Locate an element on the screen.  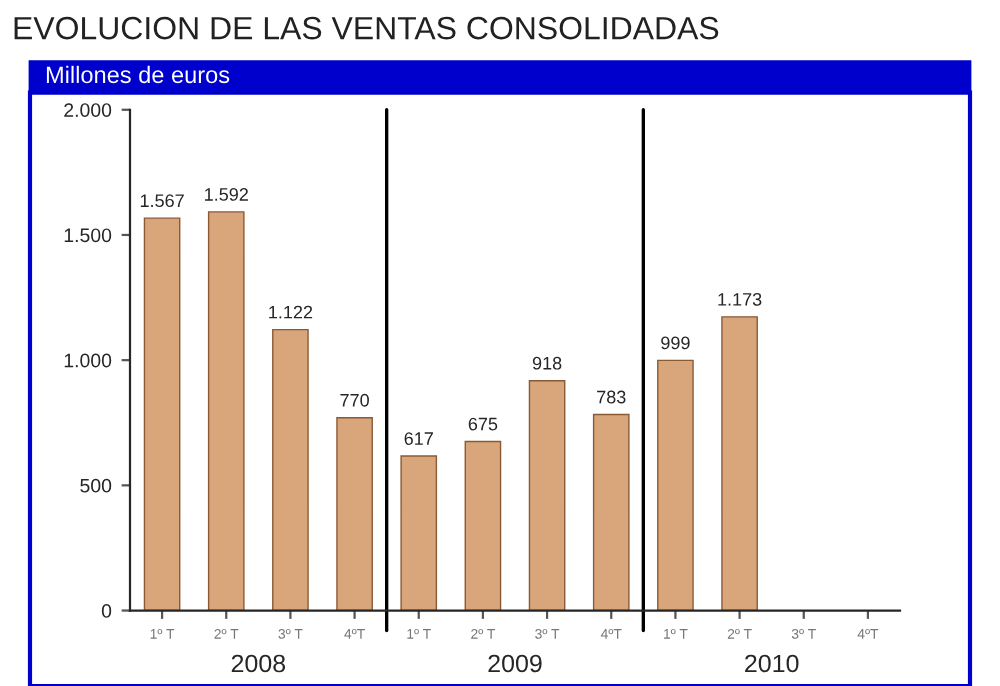
data-label: 617 is located at coordinates (418, 438).